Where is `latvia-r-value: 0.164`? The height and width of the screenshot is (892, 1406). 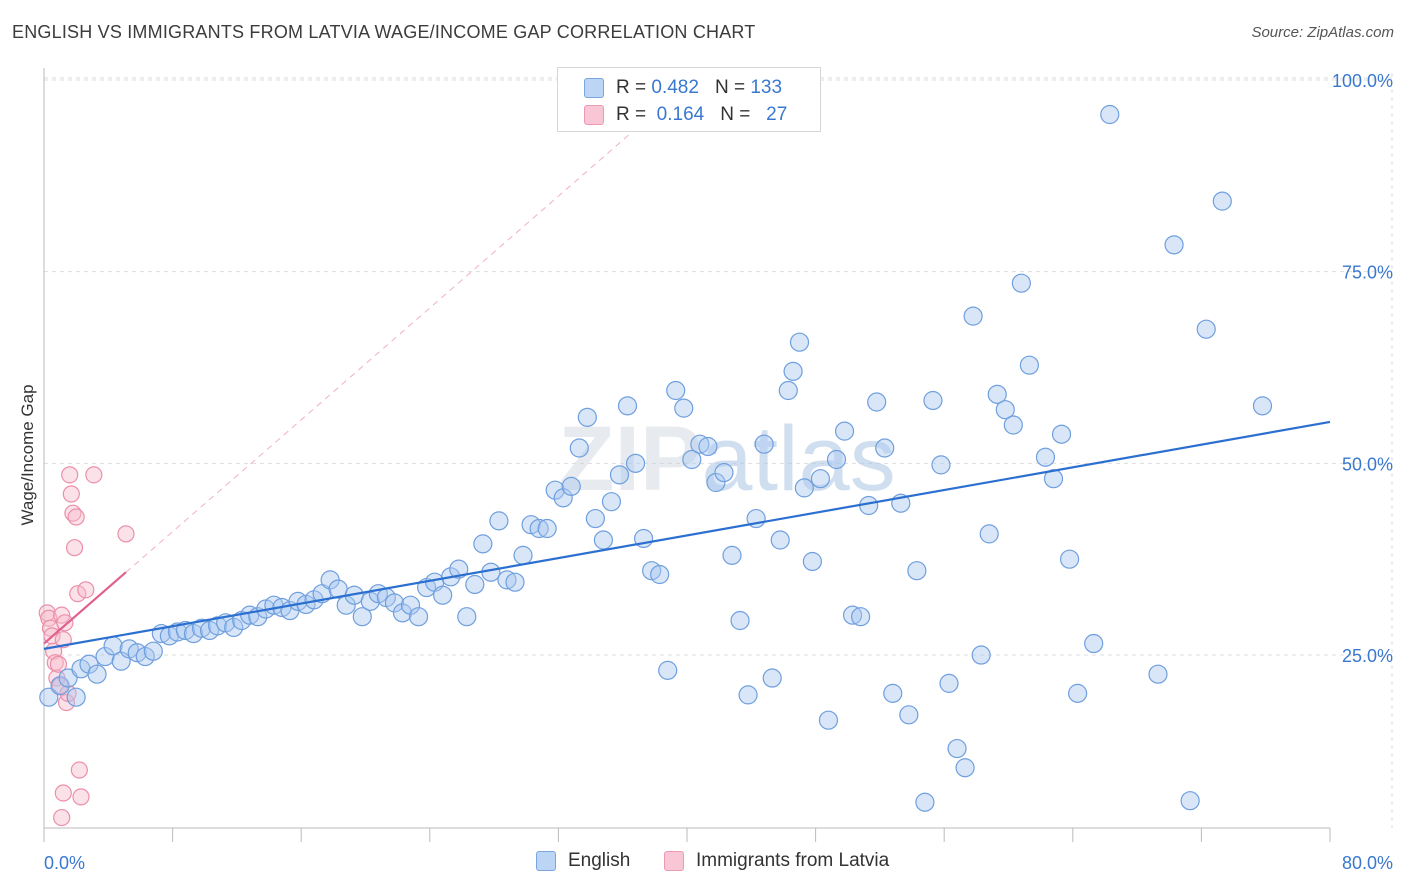
latvia-r-value: 0.164 is located at coordinates (680, 114).